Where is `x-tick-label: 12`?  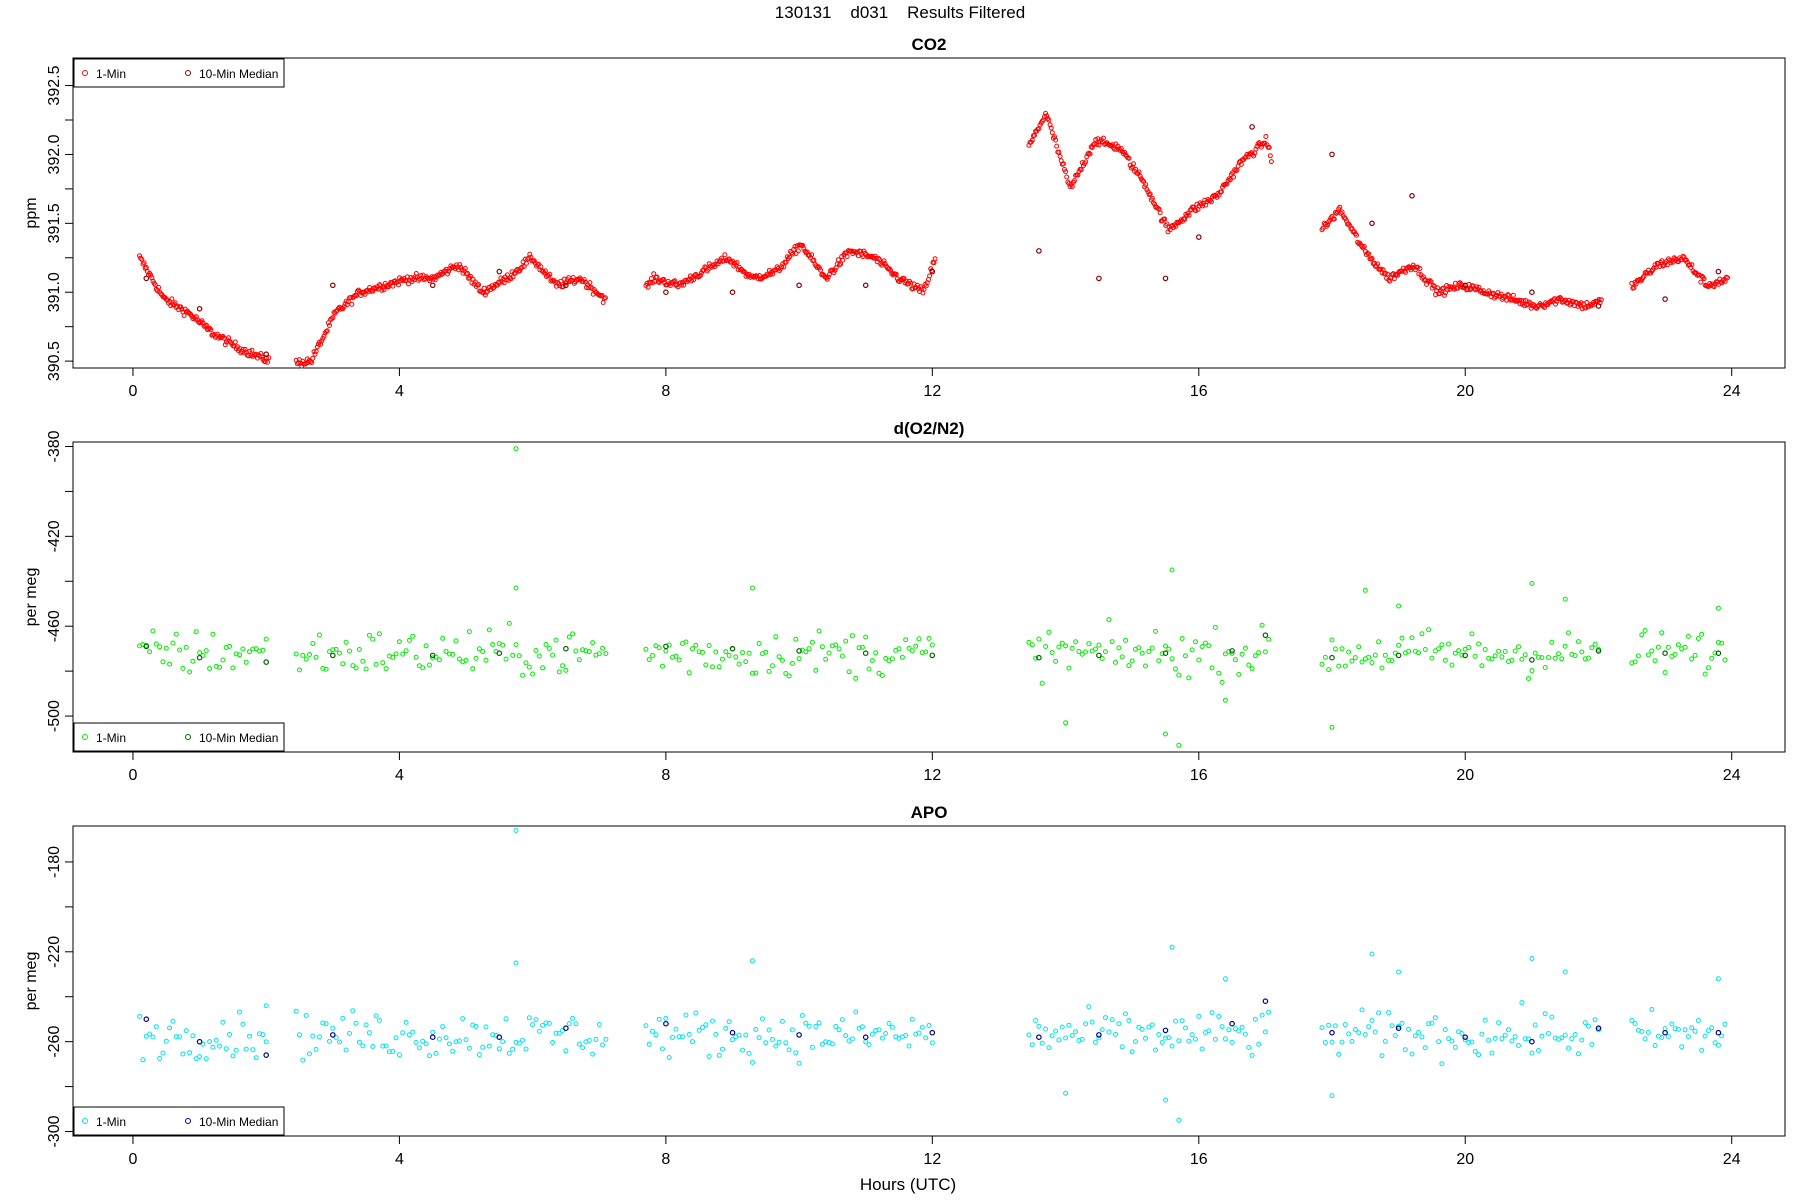
x-tick-label: 12 is located at coordinates (932, 775).